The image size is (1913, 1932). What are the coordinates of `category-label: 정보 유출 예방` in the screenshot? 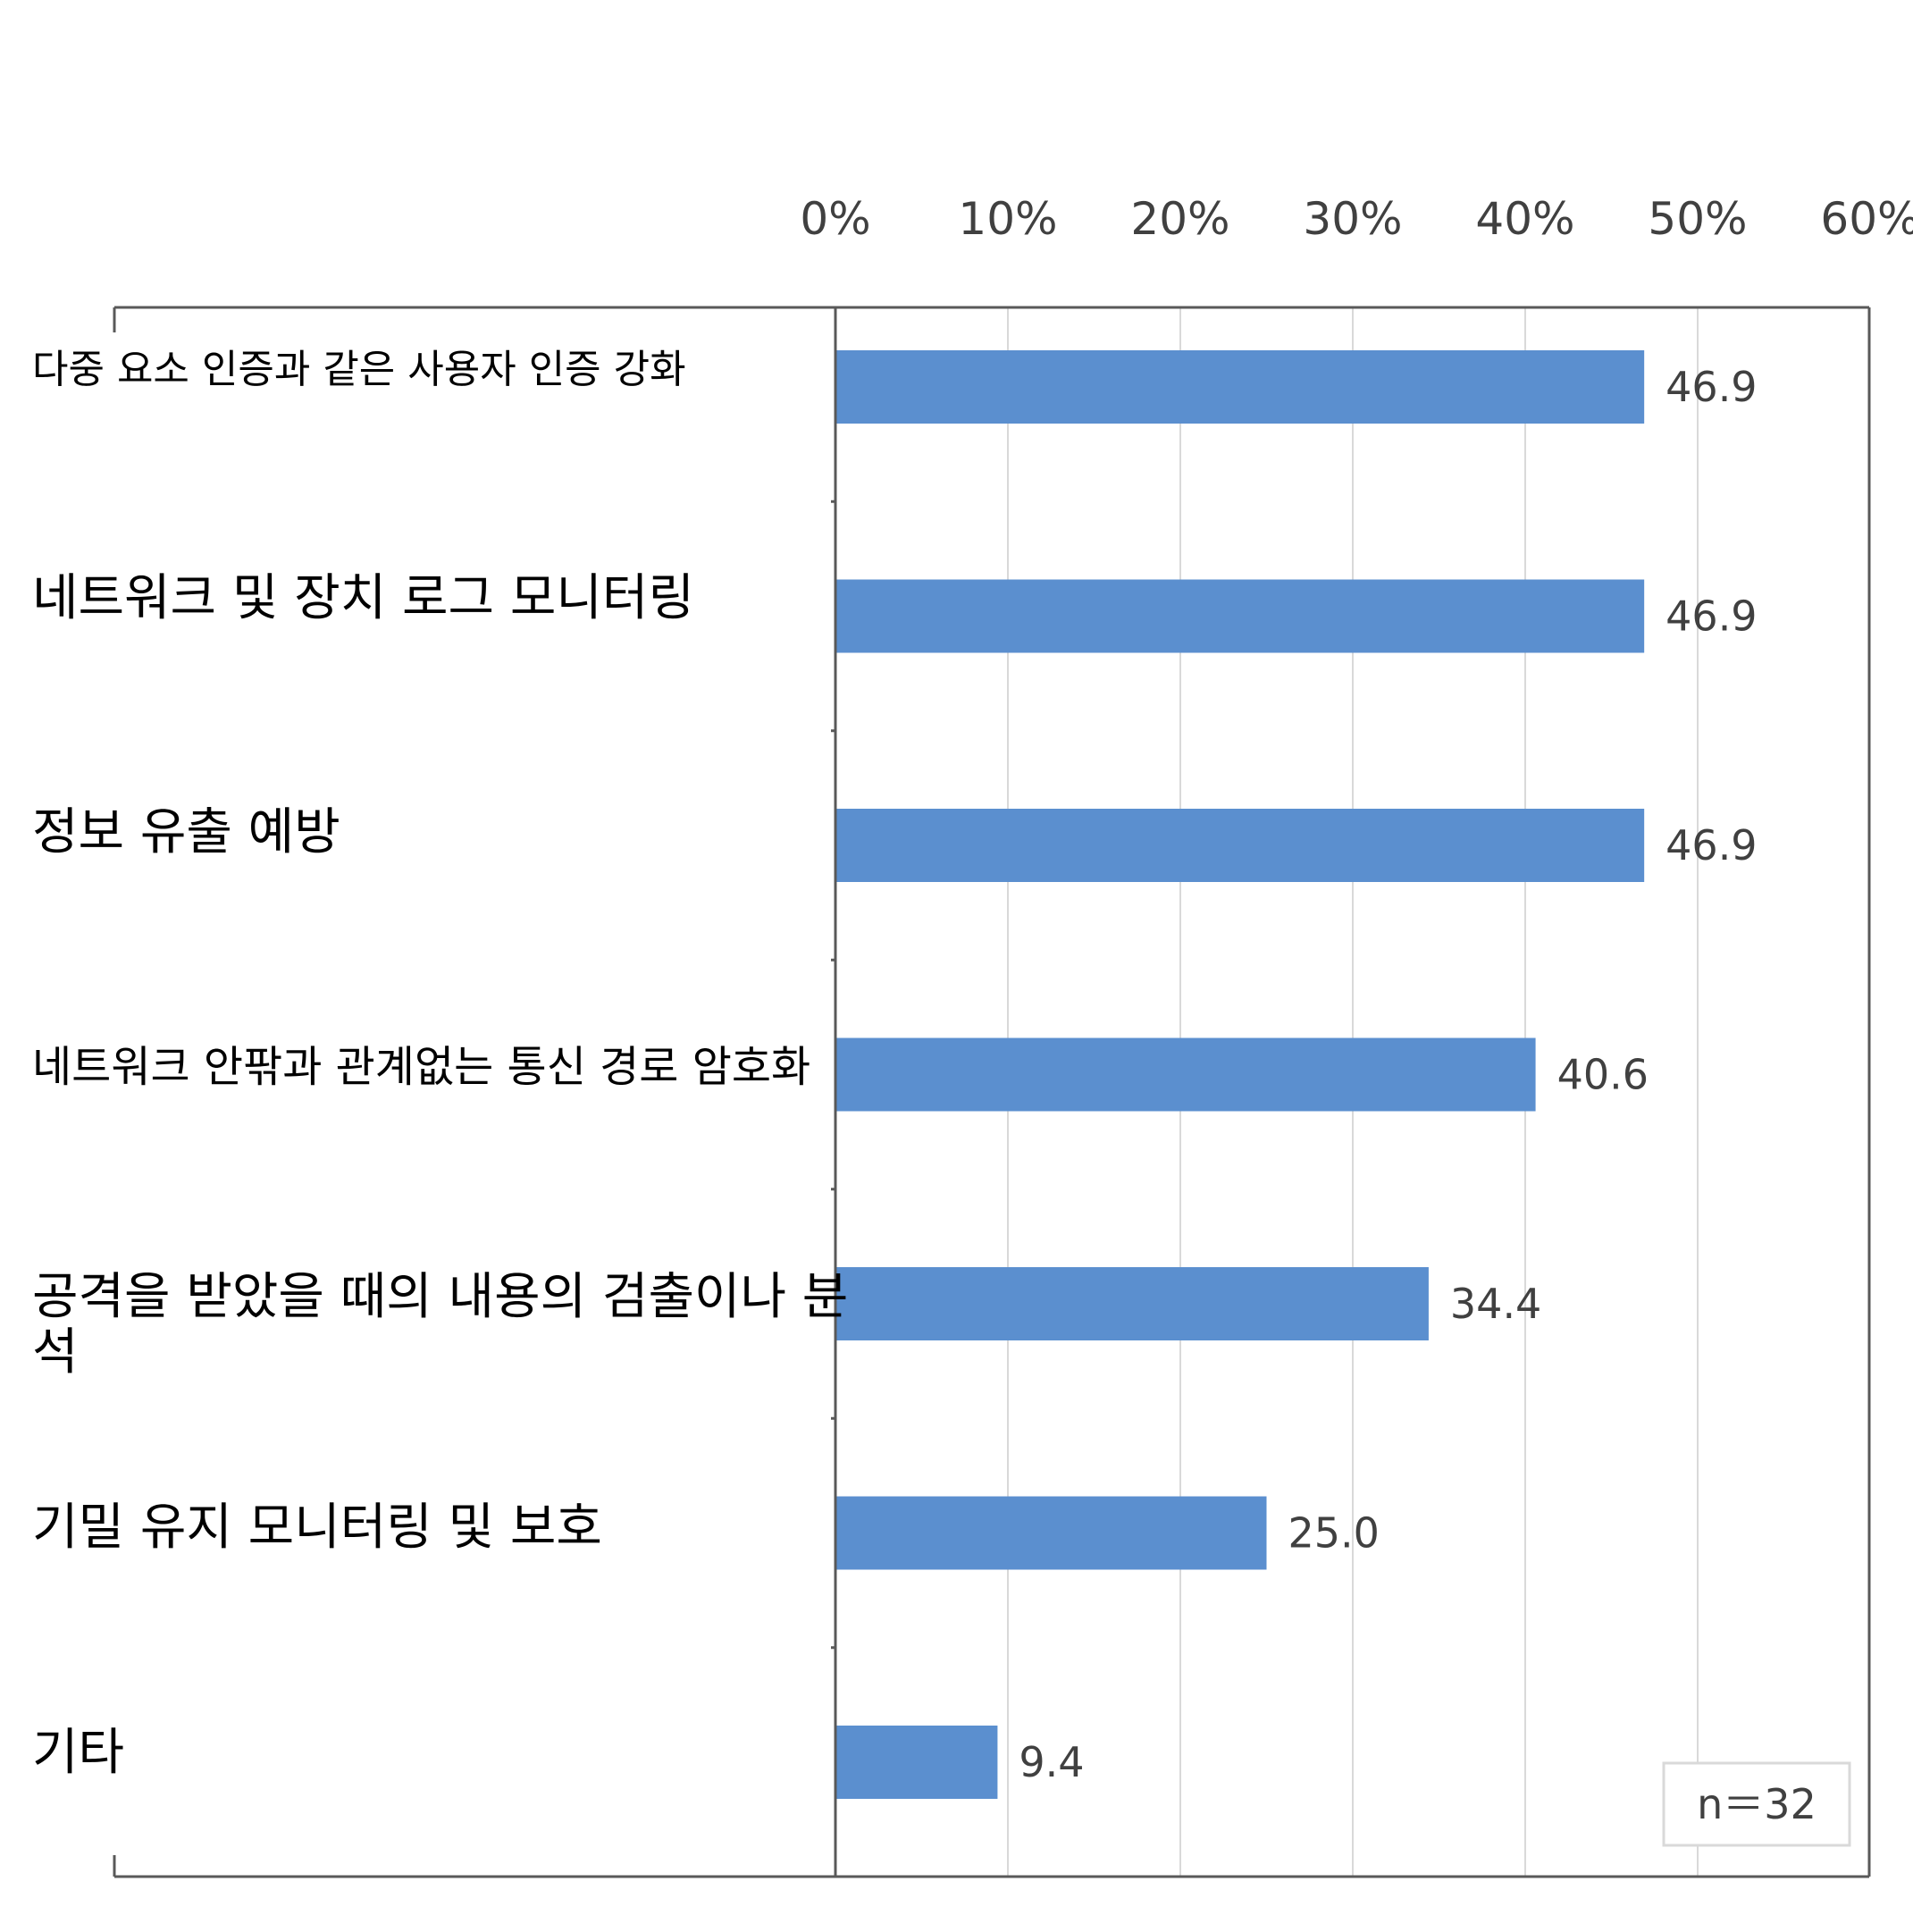 It's located at (186, 832).